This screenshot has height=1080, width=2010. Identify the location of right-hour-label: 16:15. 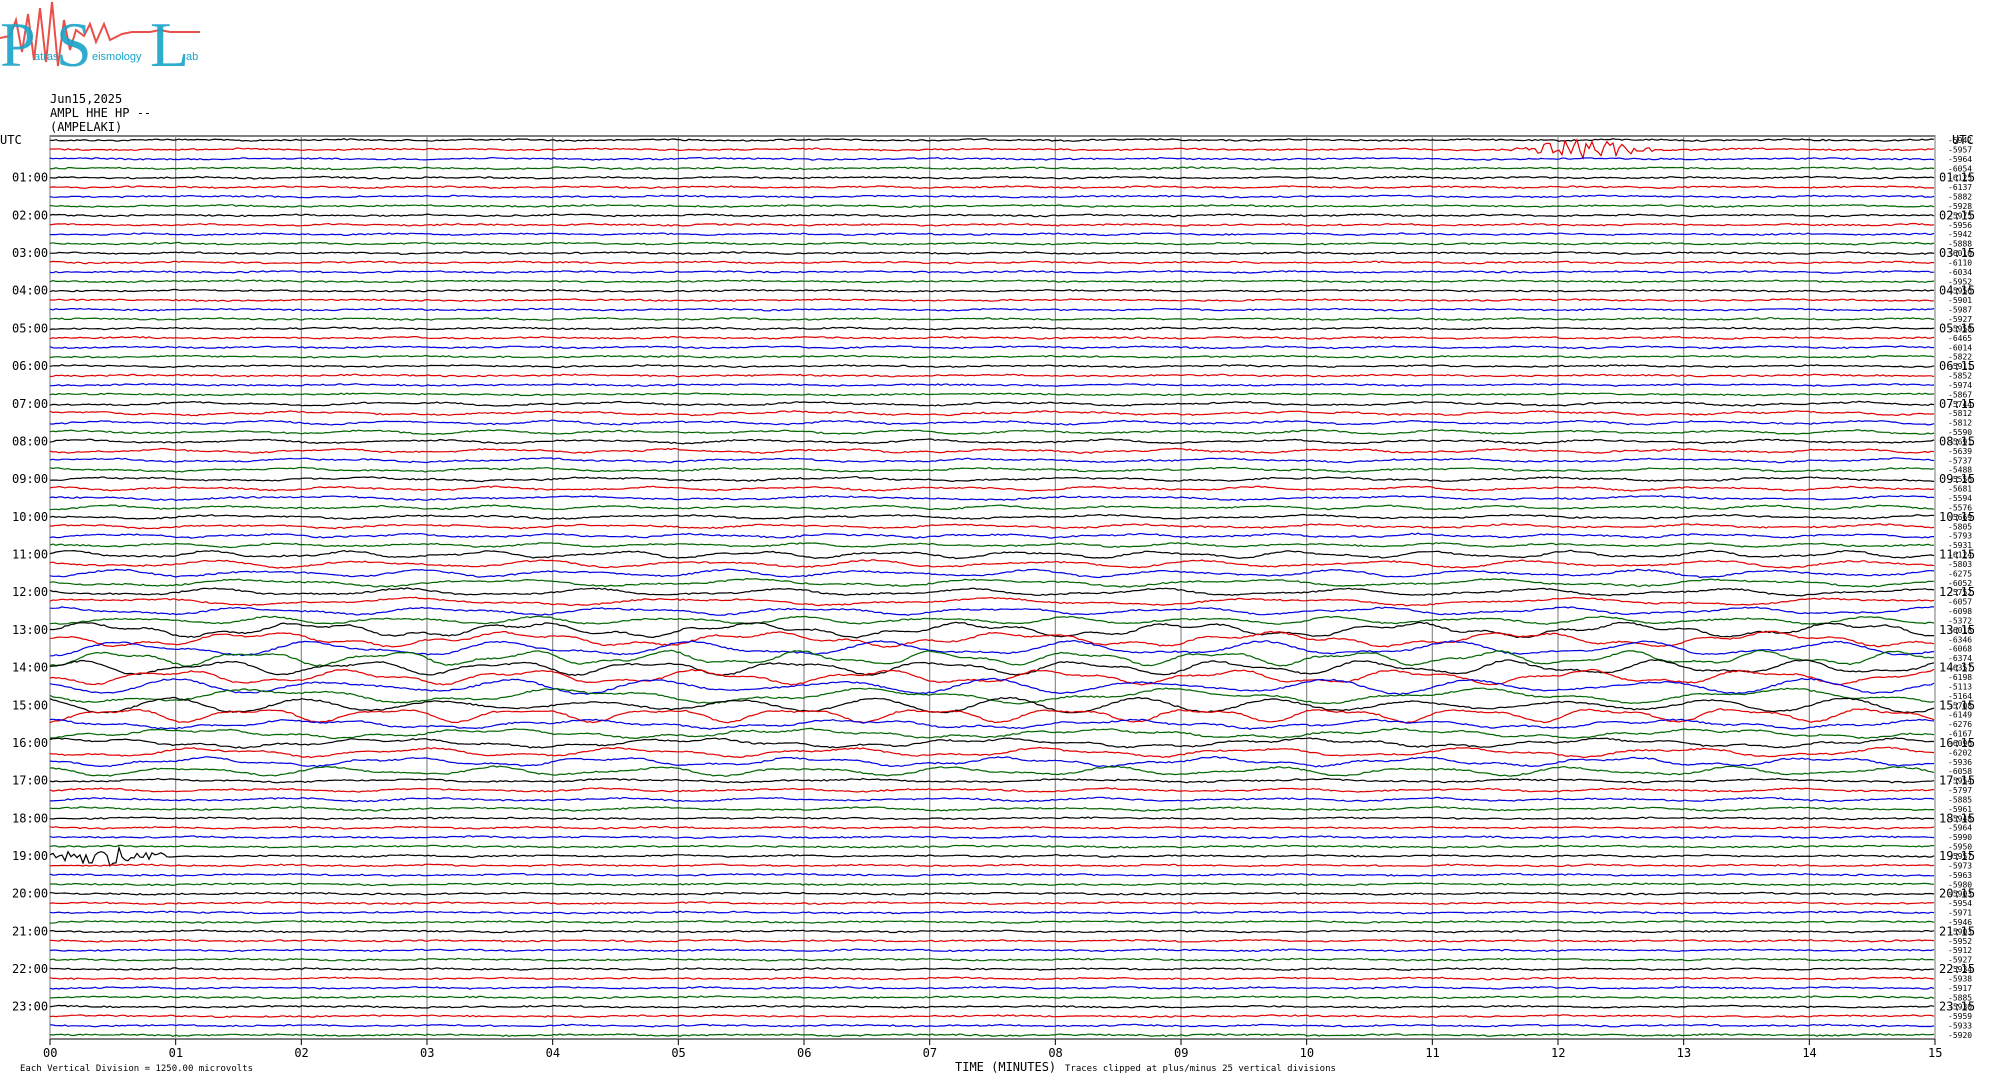
(1957, 743).